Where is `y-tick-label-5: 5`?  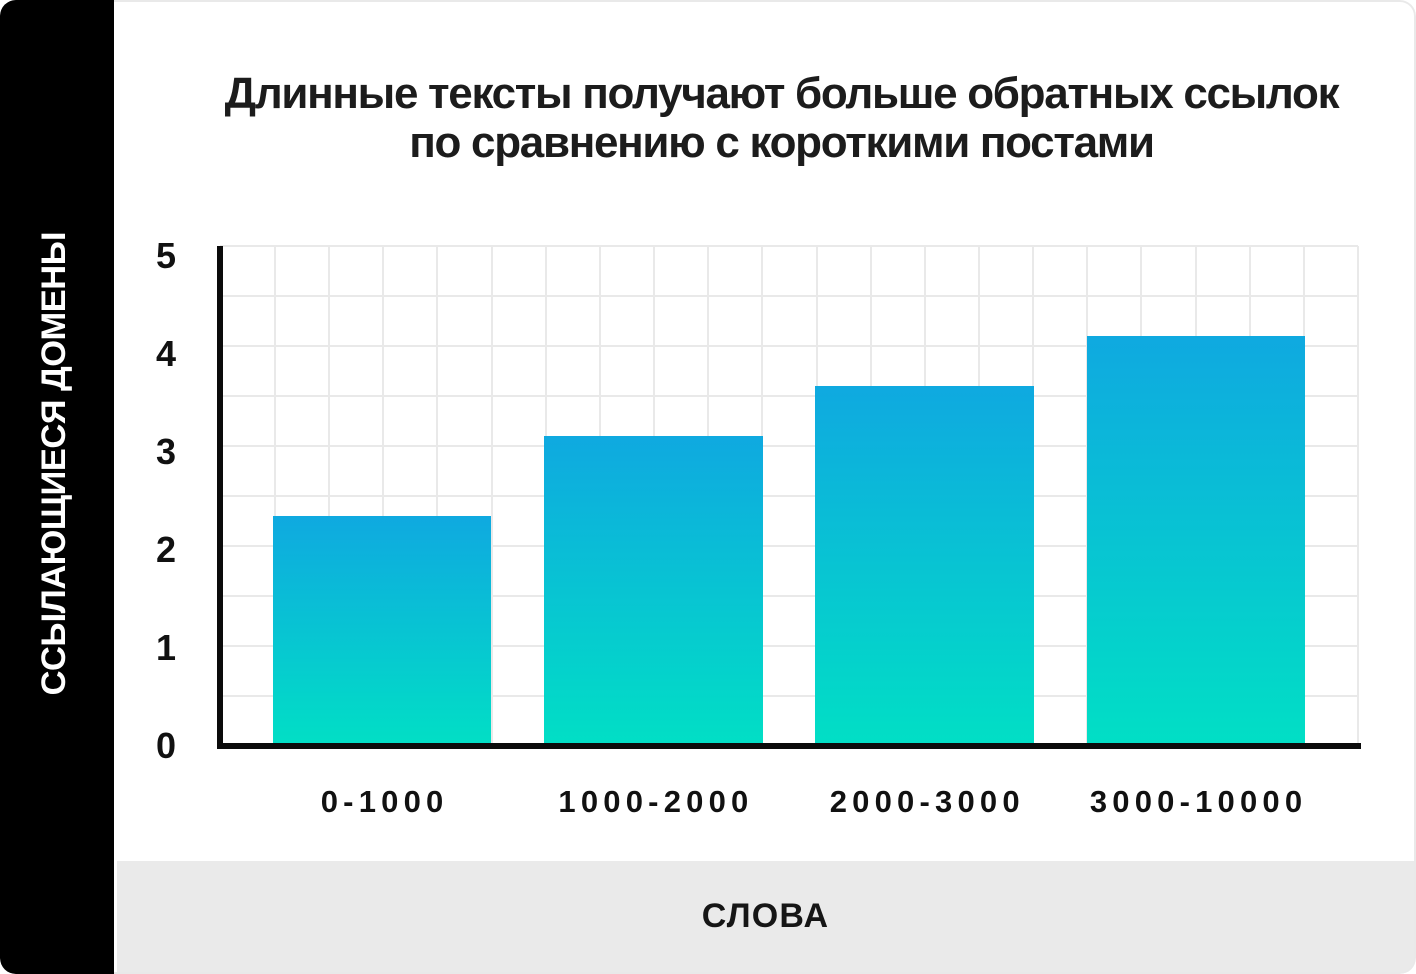
y-tick-label-5: 5 is located at coordinates (165, 255).